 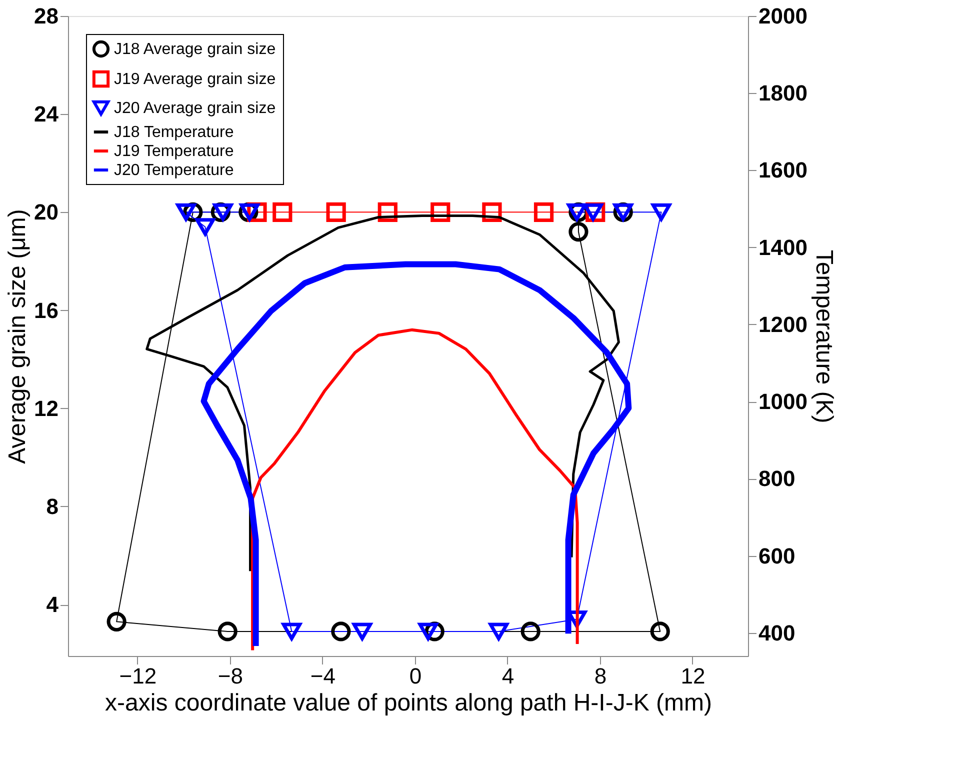 What do you see at coordinates (783, 401) in the screenshot?
I see `y2-tick-label: 1000` at bounding box center [783, 401].